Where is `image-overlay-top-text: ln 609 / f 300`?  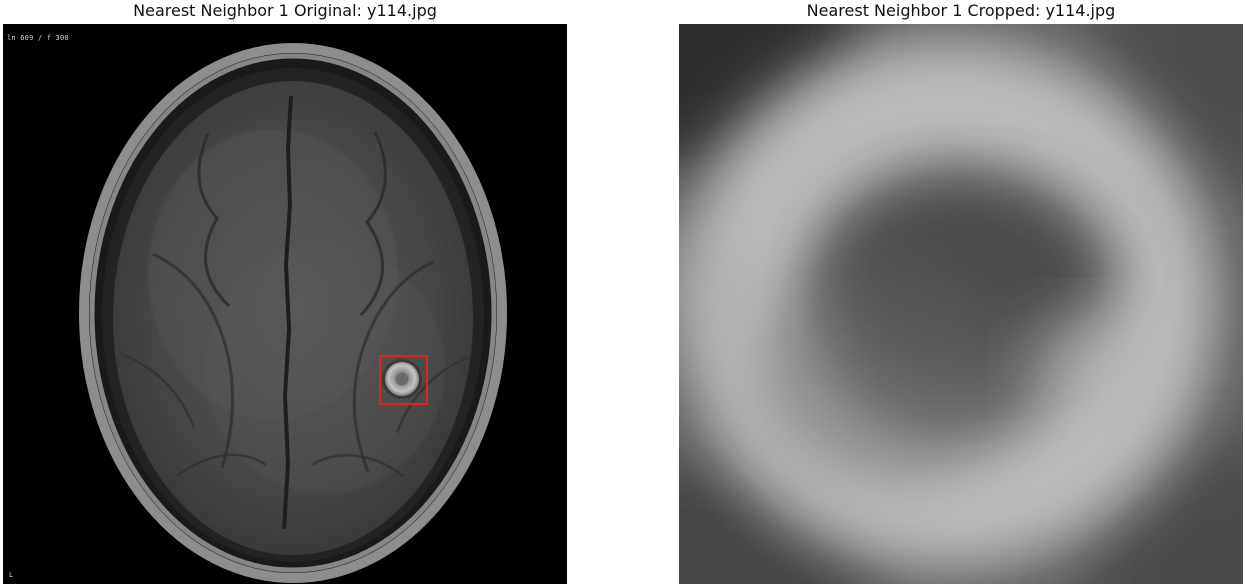 image-overlay-top-text: ln 609 / f 300 is located at coordinates (38, 38).